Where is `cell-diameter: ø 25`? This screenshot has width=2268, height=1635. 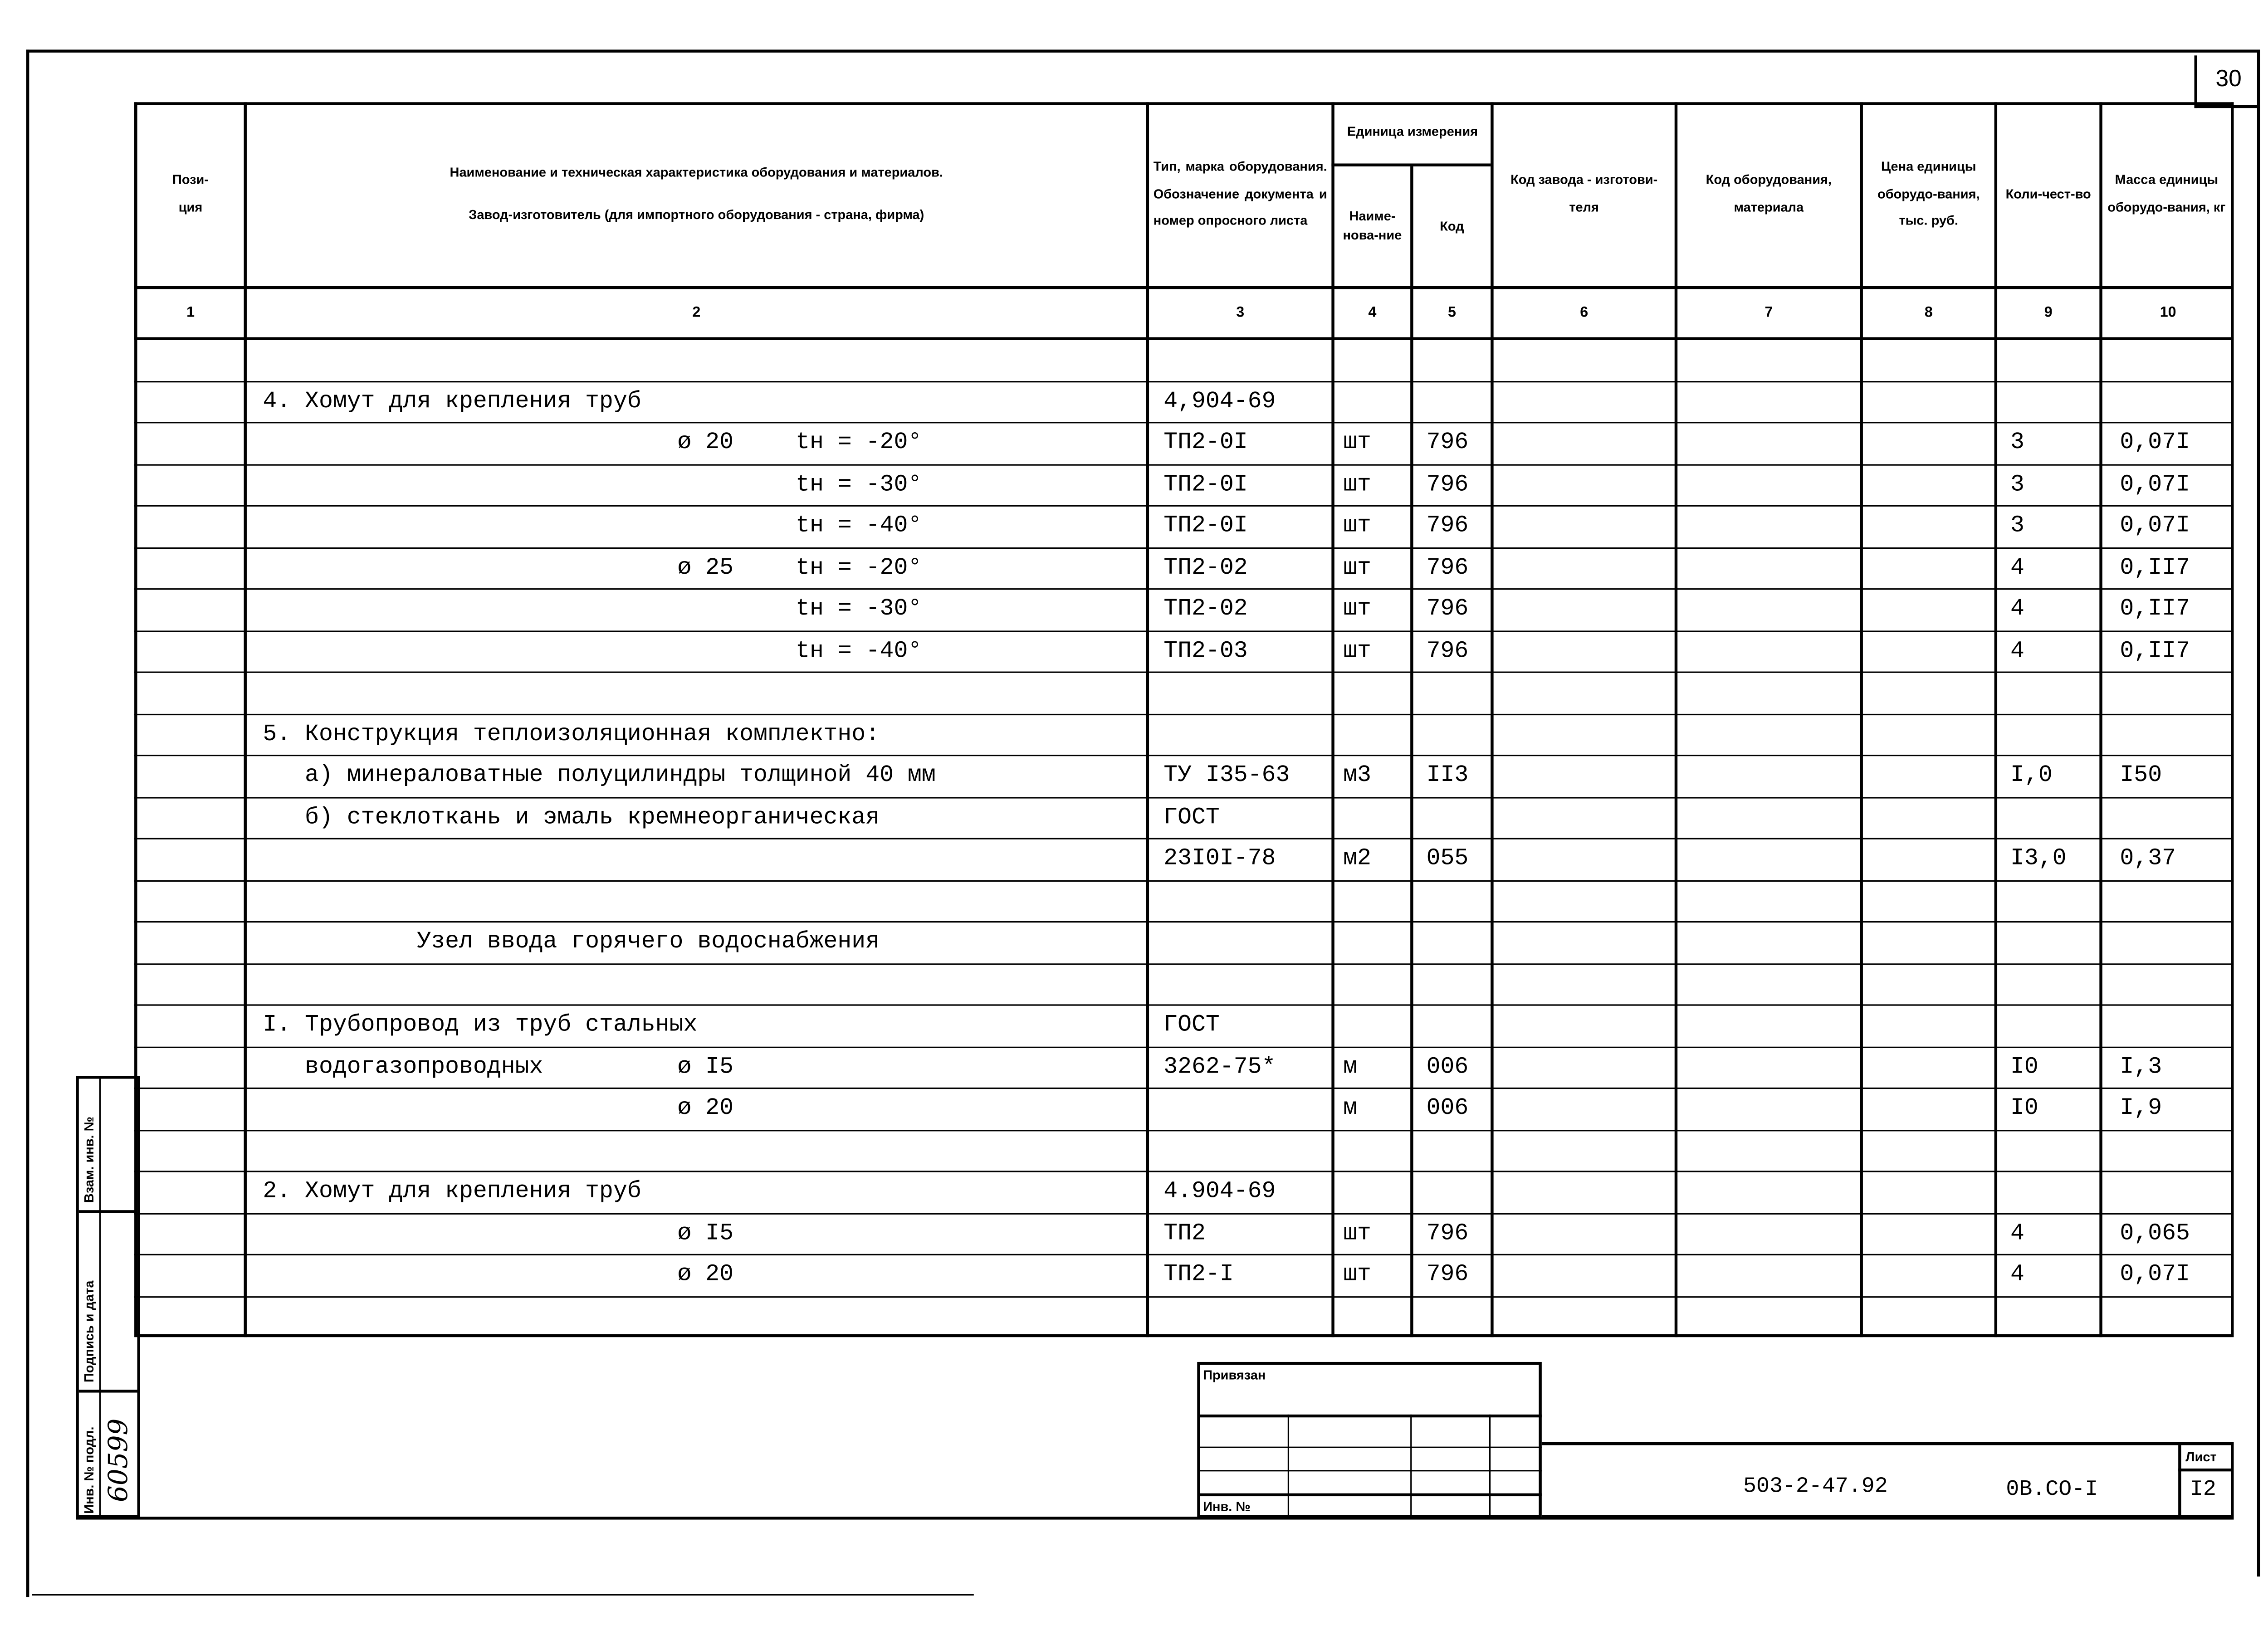
cell-diameter: ø 25 is located at coordinates (706, 567).